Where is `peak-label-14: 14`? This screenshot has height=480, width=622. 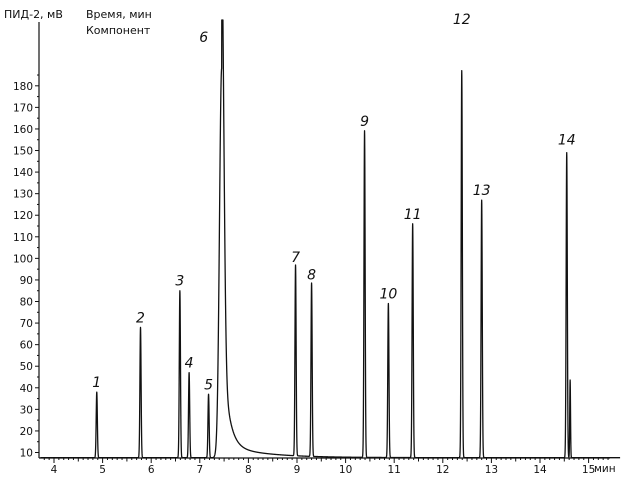 peak-label-14: 14 is located at coordinates (567, 141).